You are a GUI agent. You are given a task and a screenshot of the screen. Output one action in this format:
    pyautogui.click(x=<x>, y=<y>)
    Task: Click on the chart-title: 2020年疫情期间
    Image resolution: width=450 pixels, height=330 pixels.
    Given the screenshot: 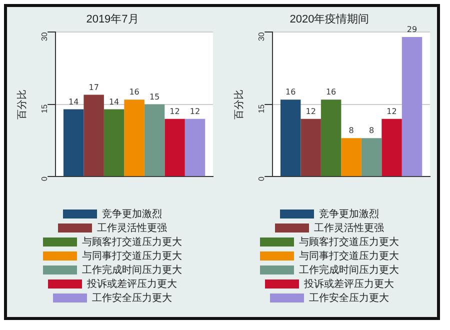 What is the action you would take?
    pyautogui.click(x=330, y=19)
    